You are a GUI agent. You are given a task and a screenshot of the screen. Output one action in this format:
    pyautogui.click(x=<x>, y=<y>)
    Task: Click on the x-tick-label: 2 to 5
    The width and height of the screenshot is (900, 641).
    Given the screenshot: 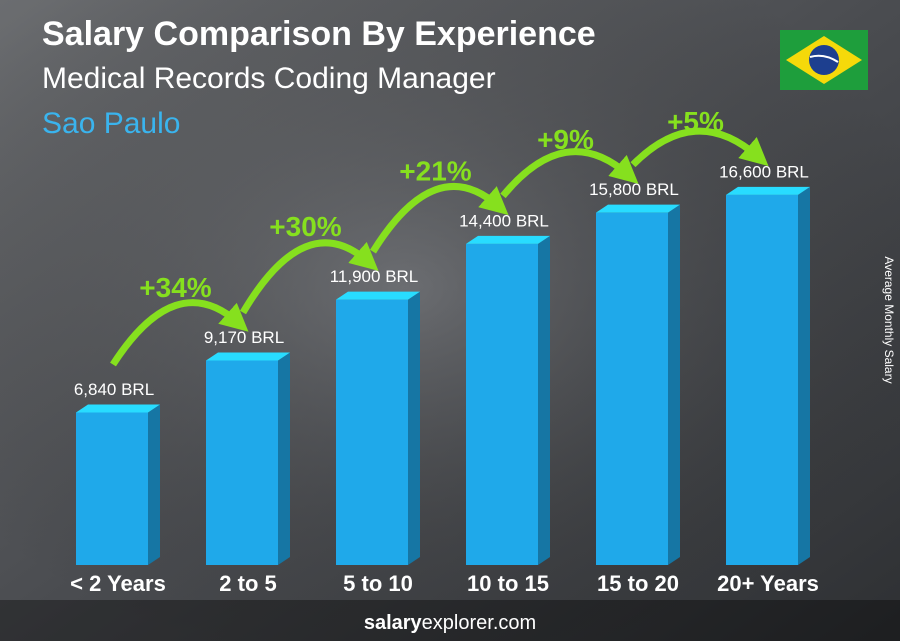 What is the action you would take?
    pyautogui.click(x=247, y=583)
    